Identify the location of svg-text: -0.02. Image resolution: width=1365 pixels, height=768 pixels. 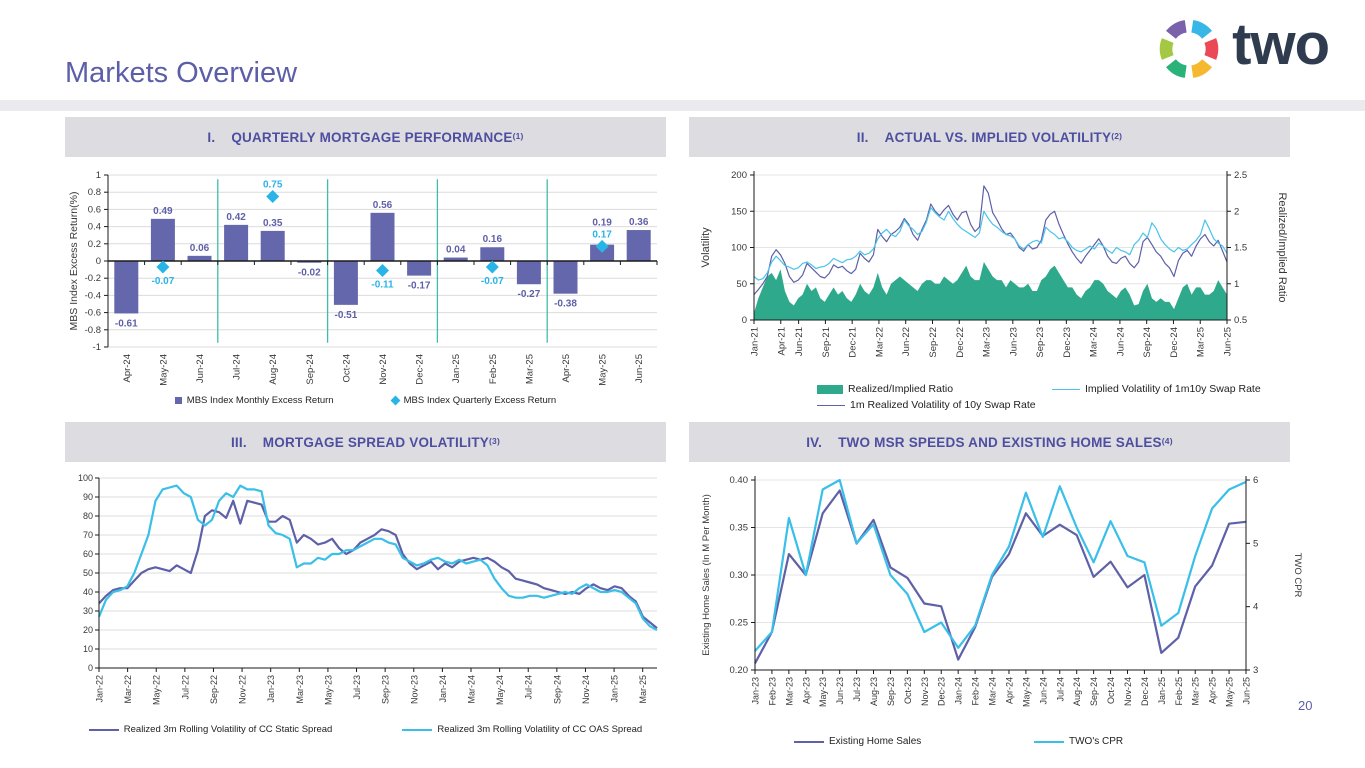
(309, 273).